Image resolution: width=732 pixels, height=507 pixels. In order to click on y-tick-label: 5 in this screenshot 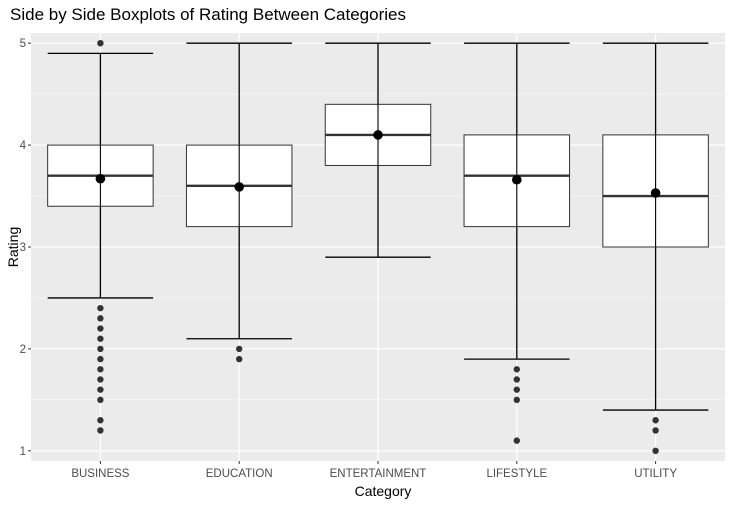, I will do `click(23, 44)`.